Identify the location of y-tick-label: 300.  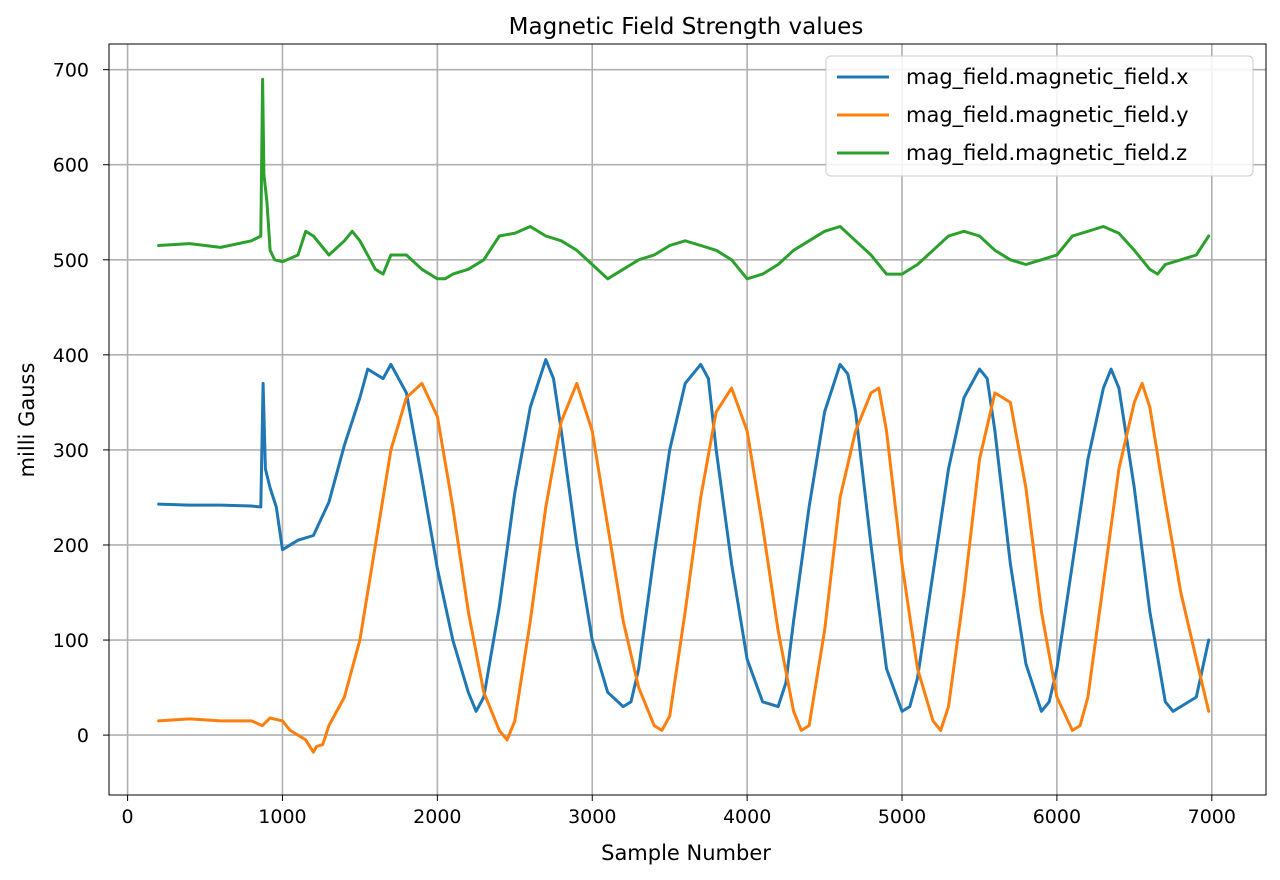
(71, 451).